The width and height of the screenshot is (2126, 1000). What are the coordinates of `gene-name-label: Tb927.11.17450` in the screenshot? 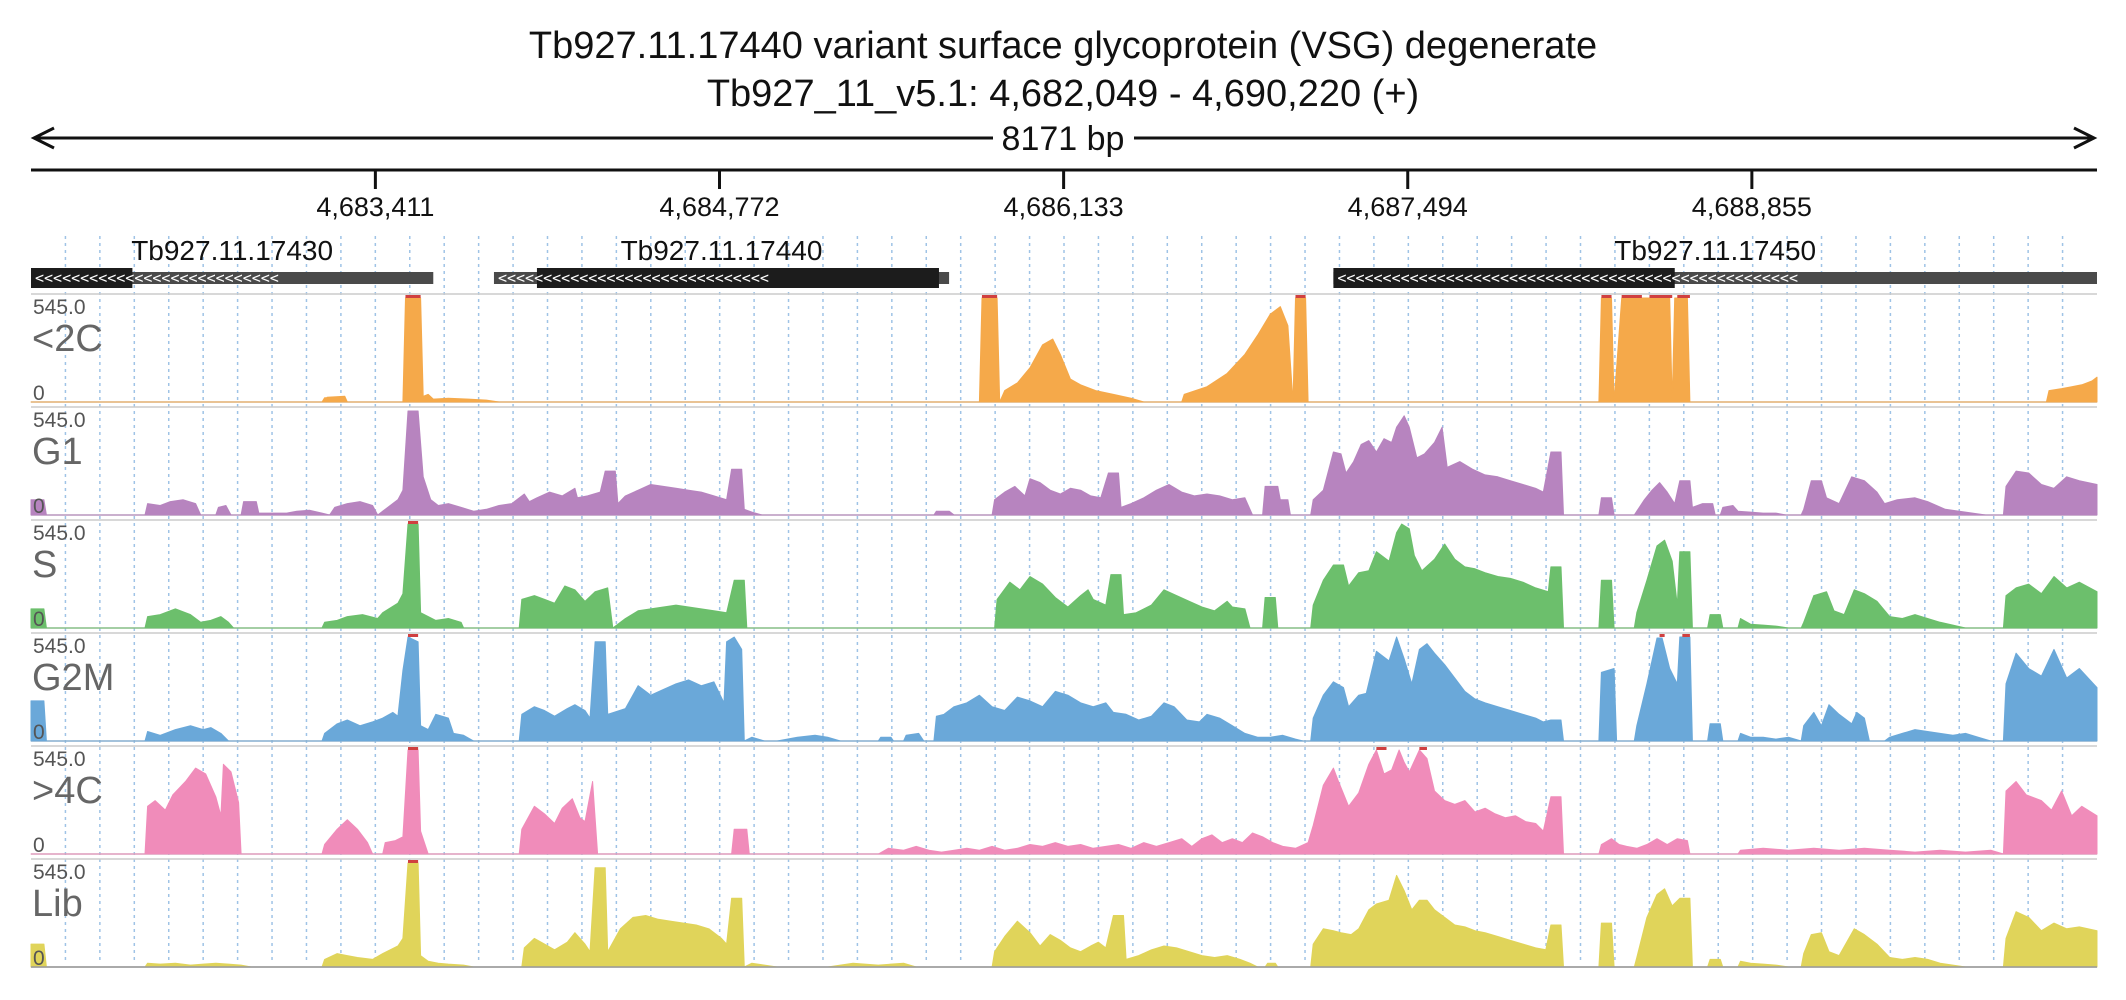 It's located at (1715, 250).